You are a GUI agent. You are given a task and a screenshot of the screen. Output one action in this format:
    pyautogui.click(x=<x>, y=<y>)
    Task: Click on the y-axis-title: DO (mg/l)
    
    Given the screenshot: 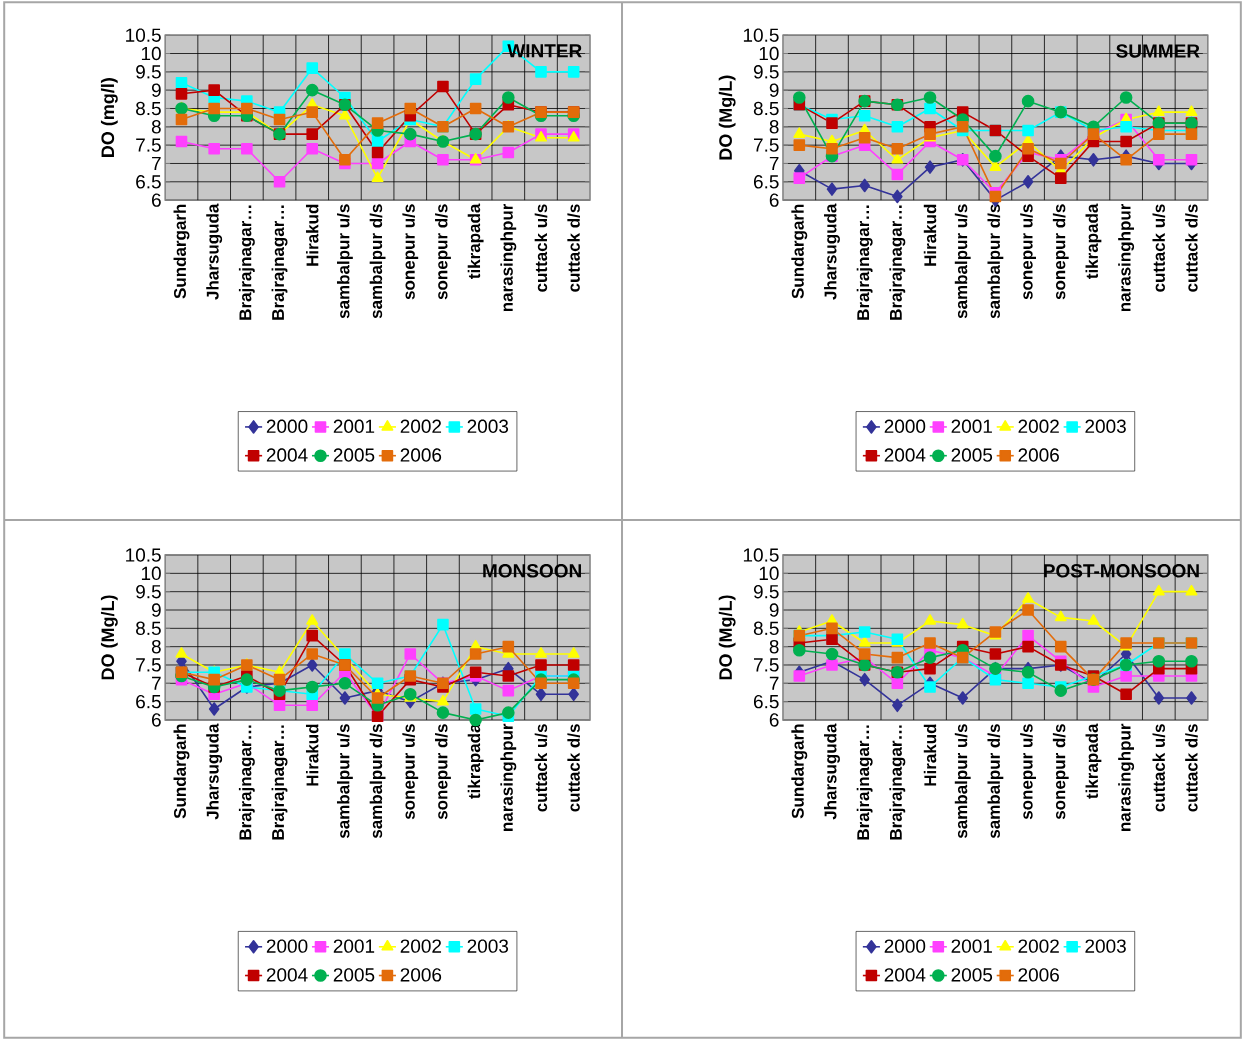 What is the action you would take?
    pyautogui.click(x=109, y=117)
    